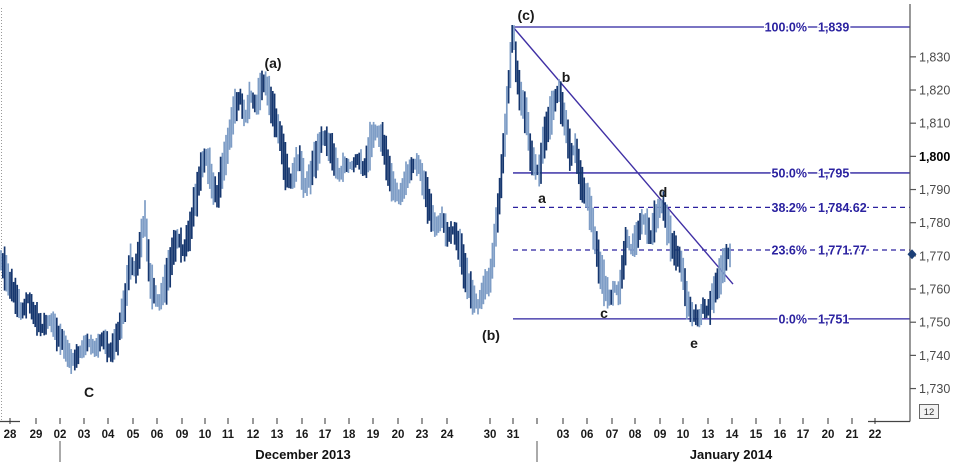 This screenshot has height=463, width=970. Describe the element at coordinates (373, 435) in the screenshot. I see `x-axis-label: 19` at that location.